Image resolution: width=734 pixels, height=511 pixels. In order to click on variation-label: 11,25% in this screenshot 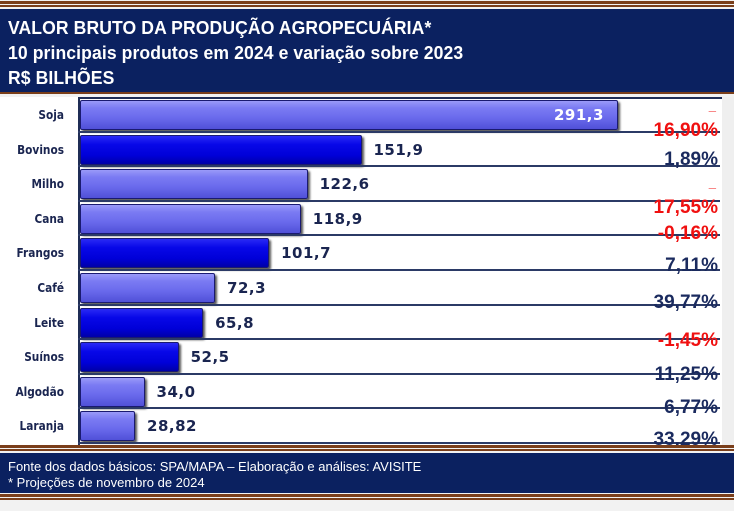, I will do `click(686, 374)`.